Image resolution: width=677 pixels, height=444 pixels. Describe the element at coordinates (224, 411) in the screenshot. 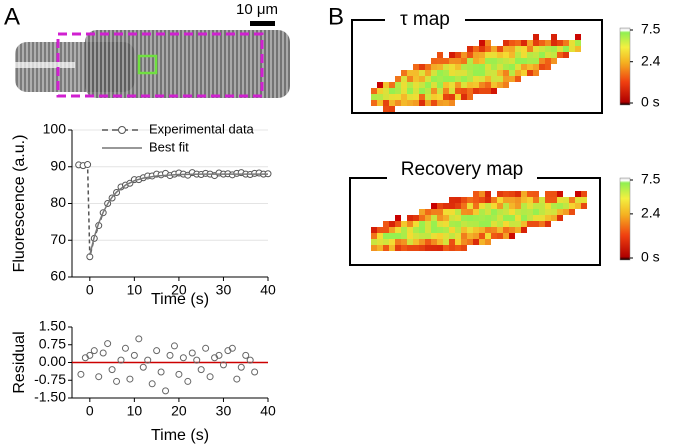

I see `x-tick-label: 30` at that location.